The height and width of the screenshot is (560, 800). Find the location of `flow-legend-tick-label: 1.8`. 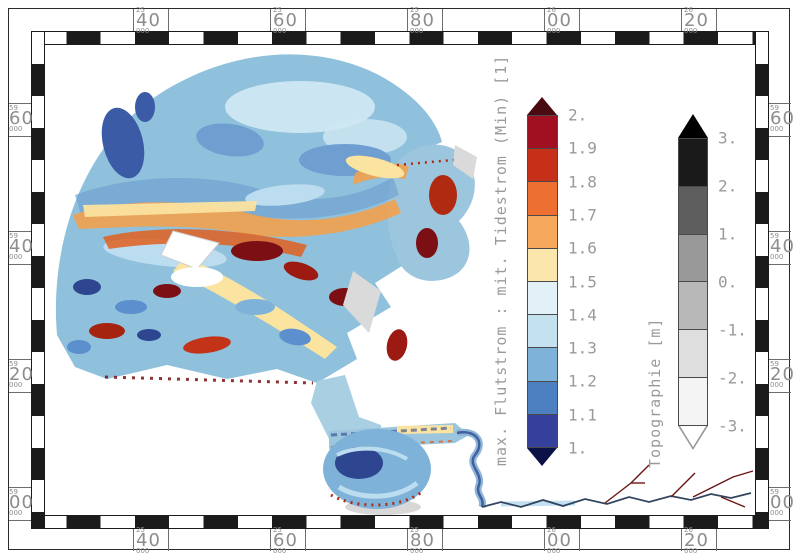

flow-legend-tick-label: 1.8 is located at coordinates (582, 182).